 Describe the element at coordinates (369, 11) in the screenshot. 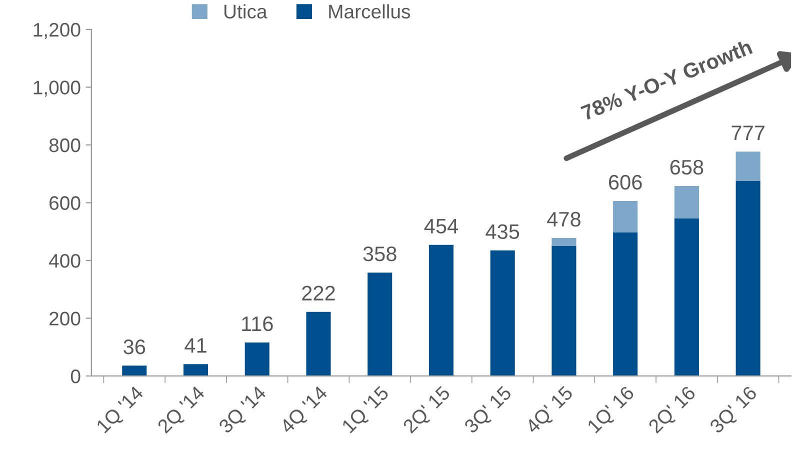

I see `legend-label: Marcellus` at that location.